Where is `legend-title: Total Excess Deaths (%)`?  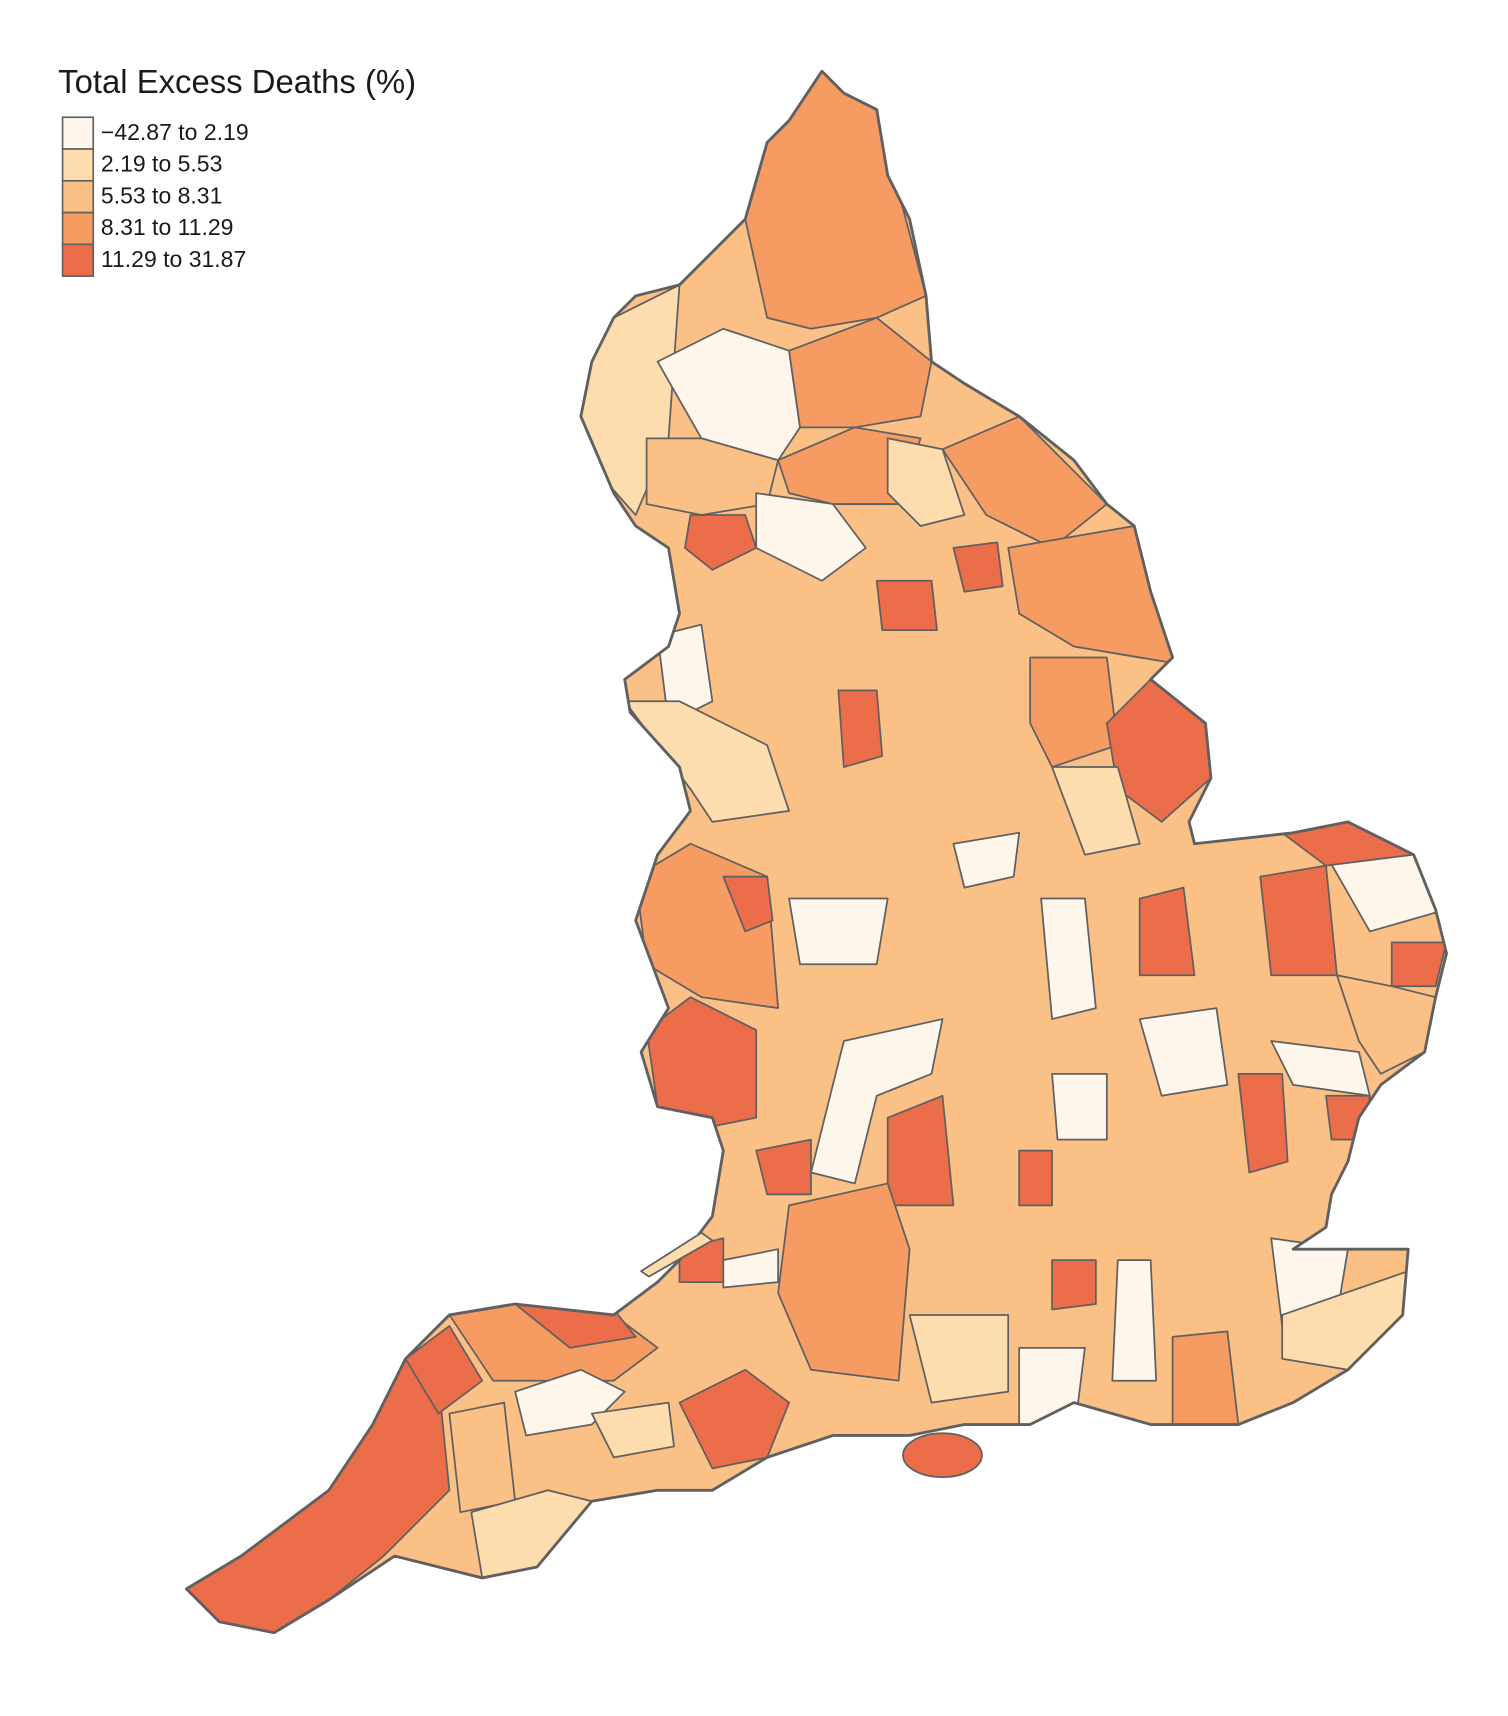
legend-title: Total Excess Deaths (%) is located at coordinates (237, 81).